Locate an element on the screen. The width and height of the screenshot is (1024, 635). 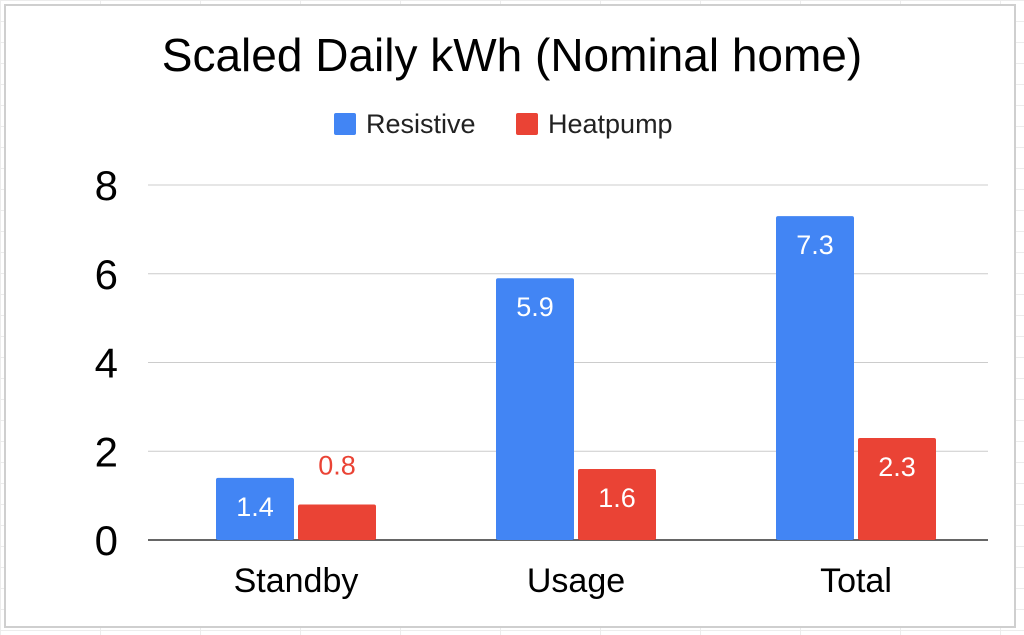
legend-label-resistive: Resistive is located at coordinates (421, 124).